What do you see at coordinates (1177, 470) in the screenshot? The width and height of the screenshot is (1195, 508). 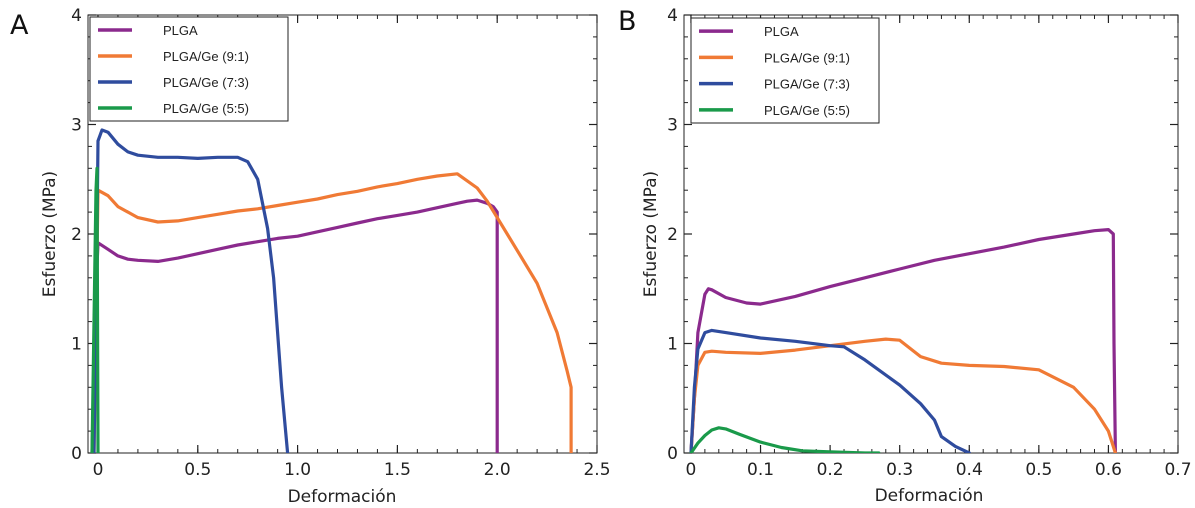 I see `x-tick-label-b: 0.7` at bounding box center [1177, 470].